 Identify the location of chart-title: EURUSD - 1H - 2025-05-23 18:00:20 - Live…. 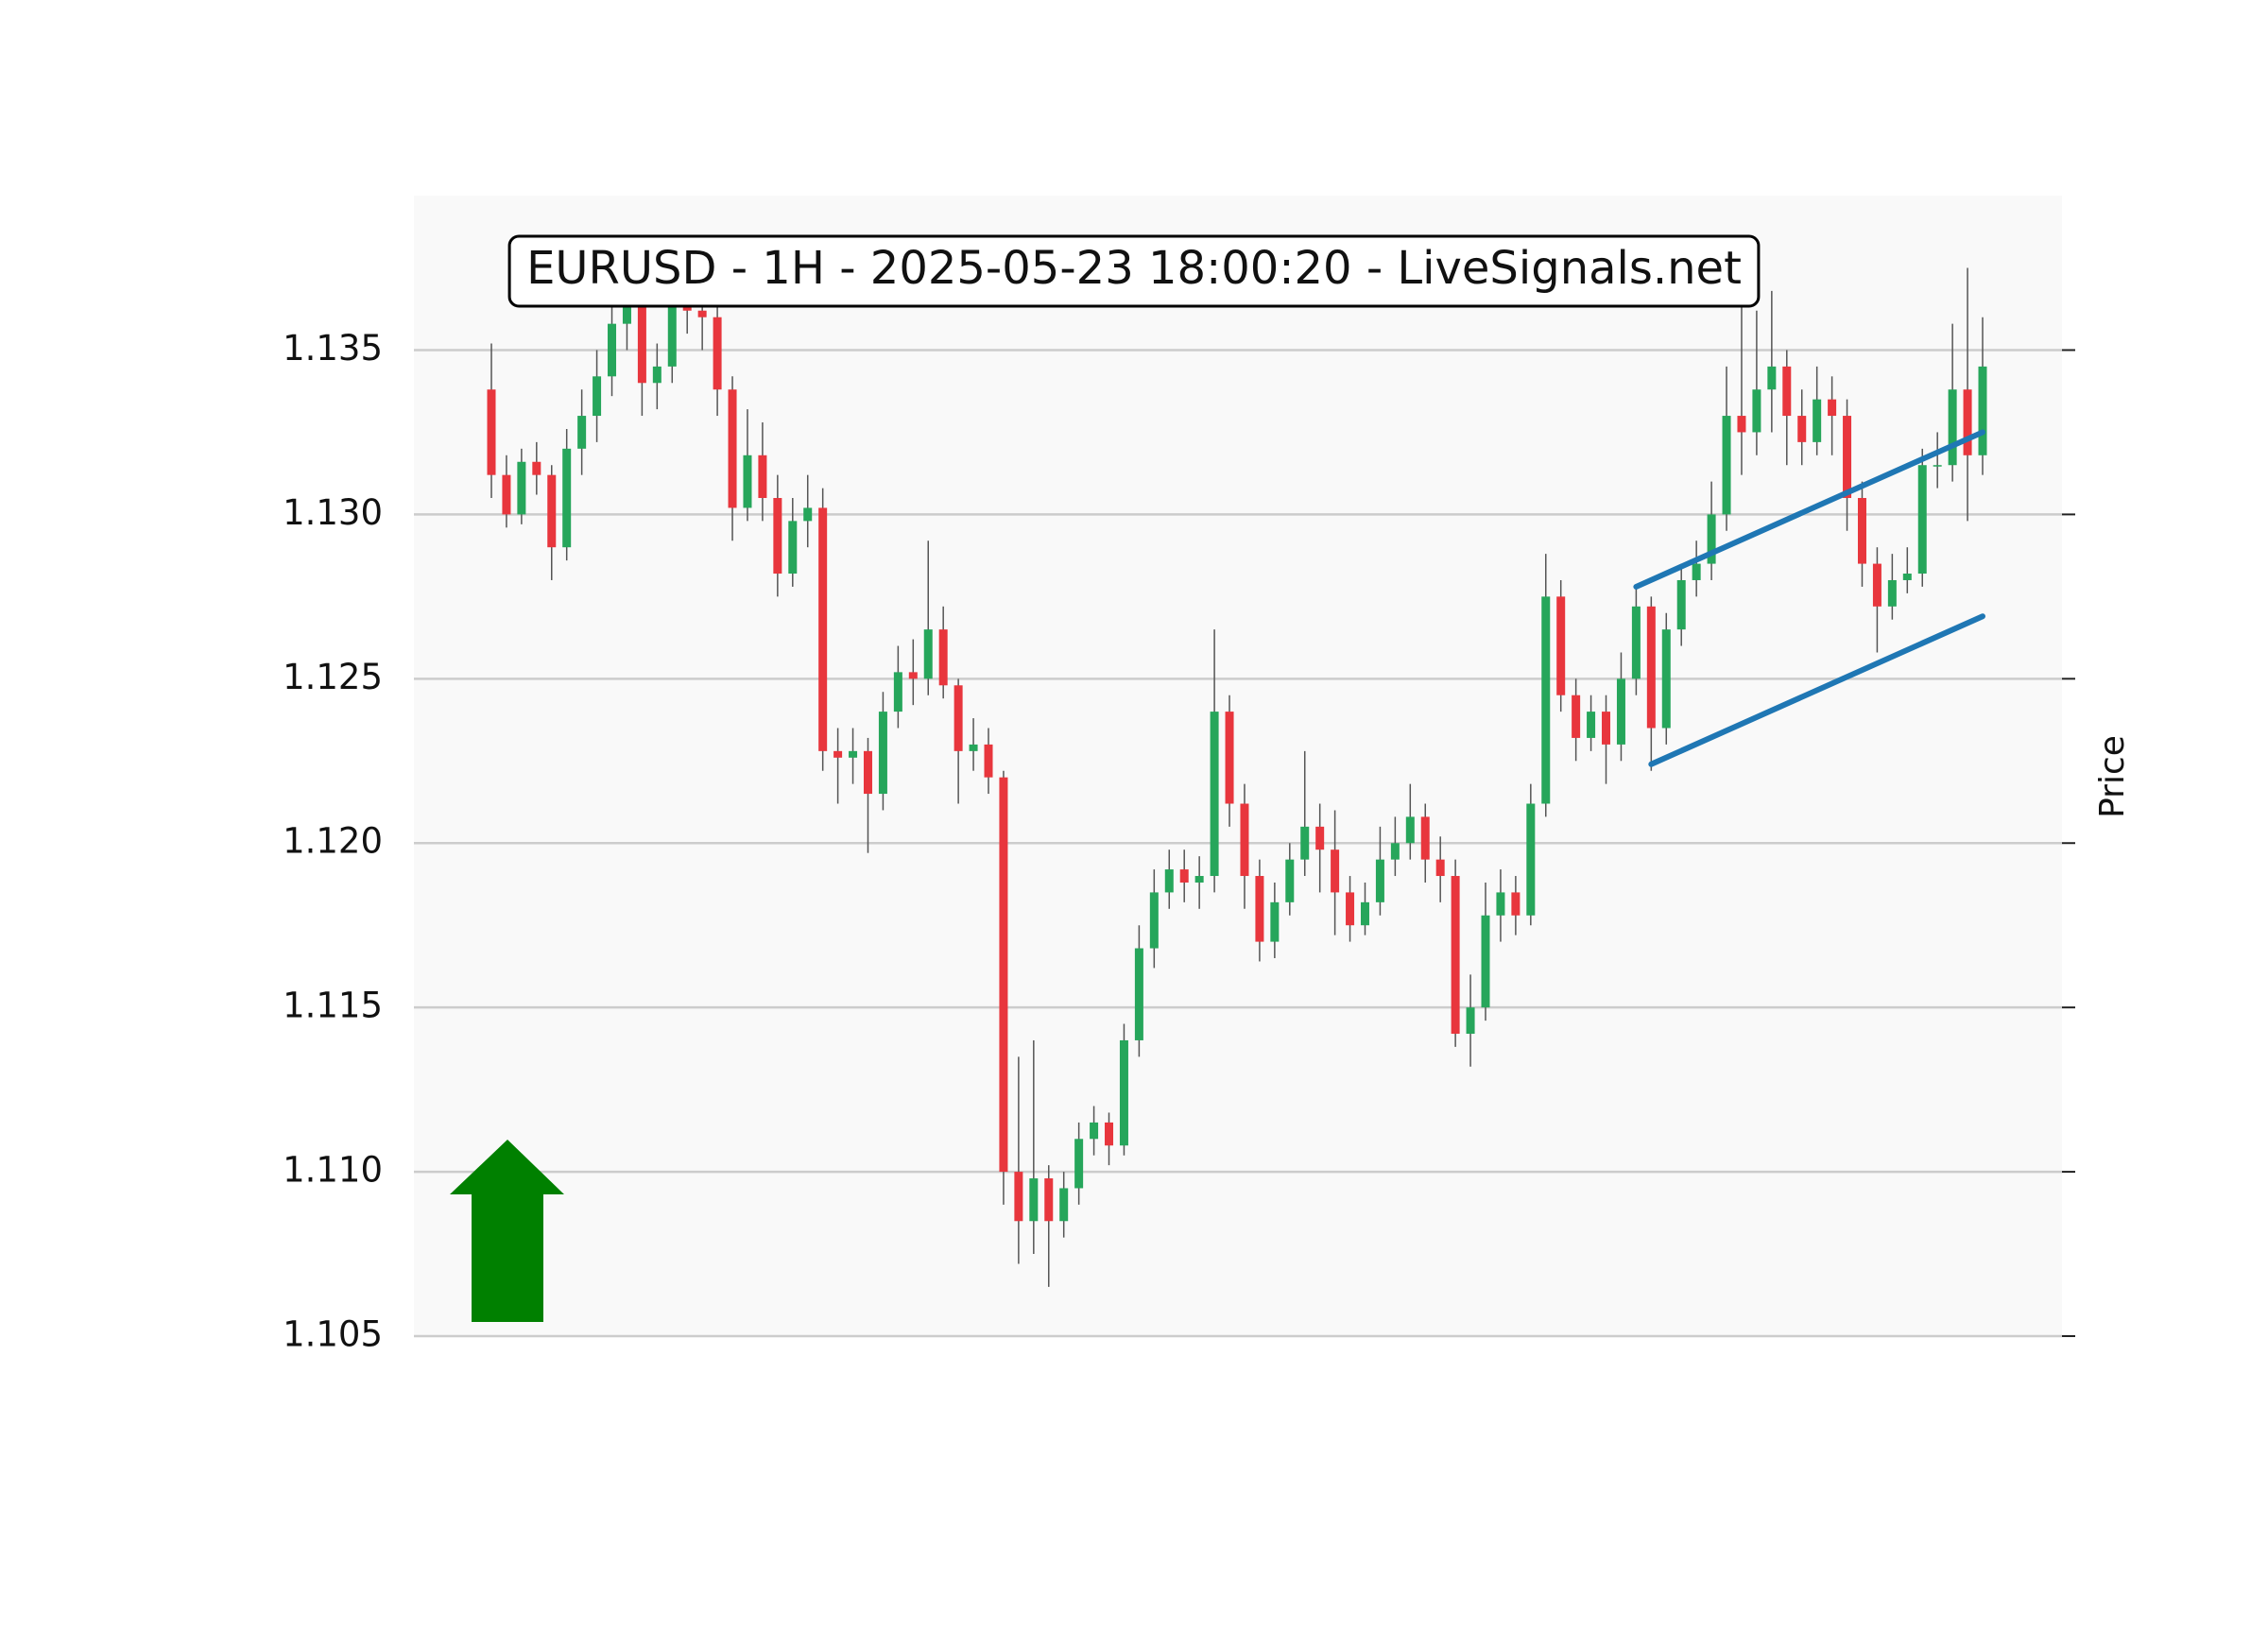
(1134, 269).